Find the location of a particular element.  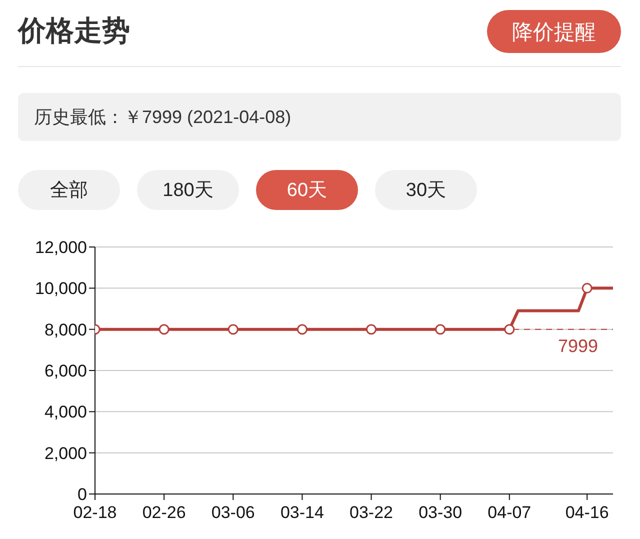

x-tick-label: 03-14 is located at coordinates (302, 512).